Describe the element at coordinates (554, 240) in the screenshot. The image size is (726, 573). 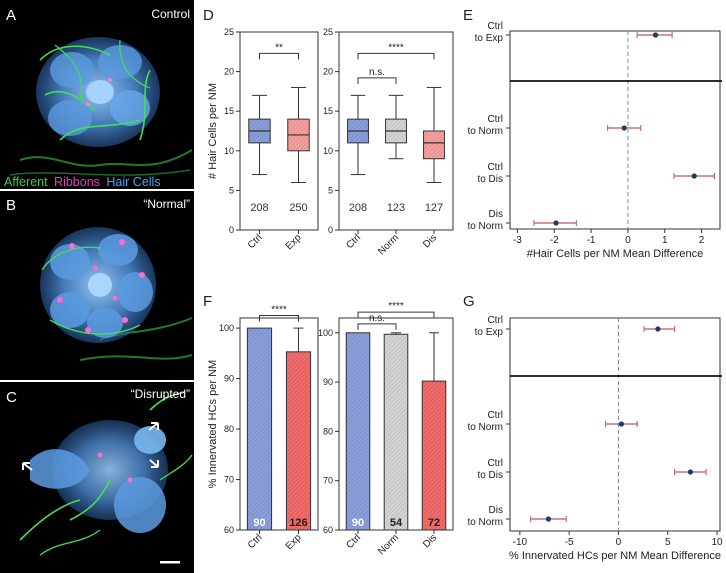
I see `x-tick-label: -2` at that location.